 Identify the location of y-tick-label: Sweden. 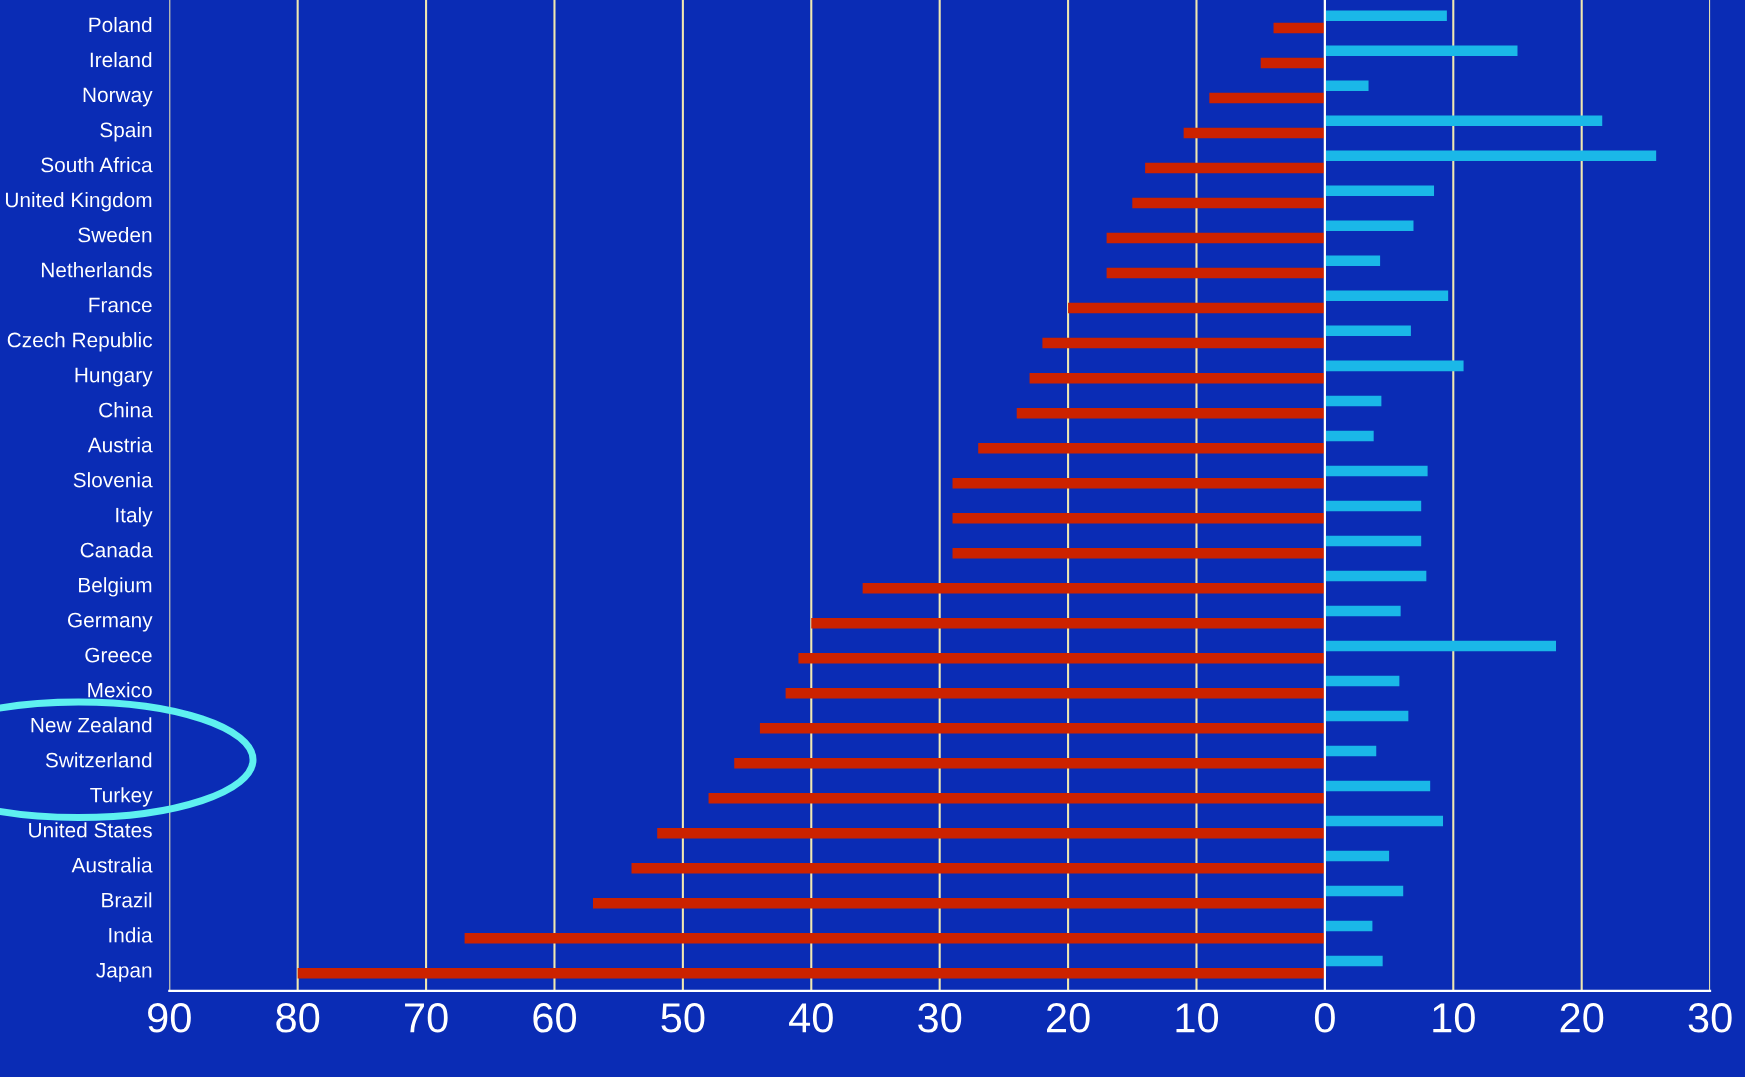
(115, 235).